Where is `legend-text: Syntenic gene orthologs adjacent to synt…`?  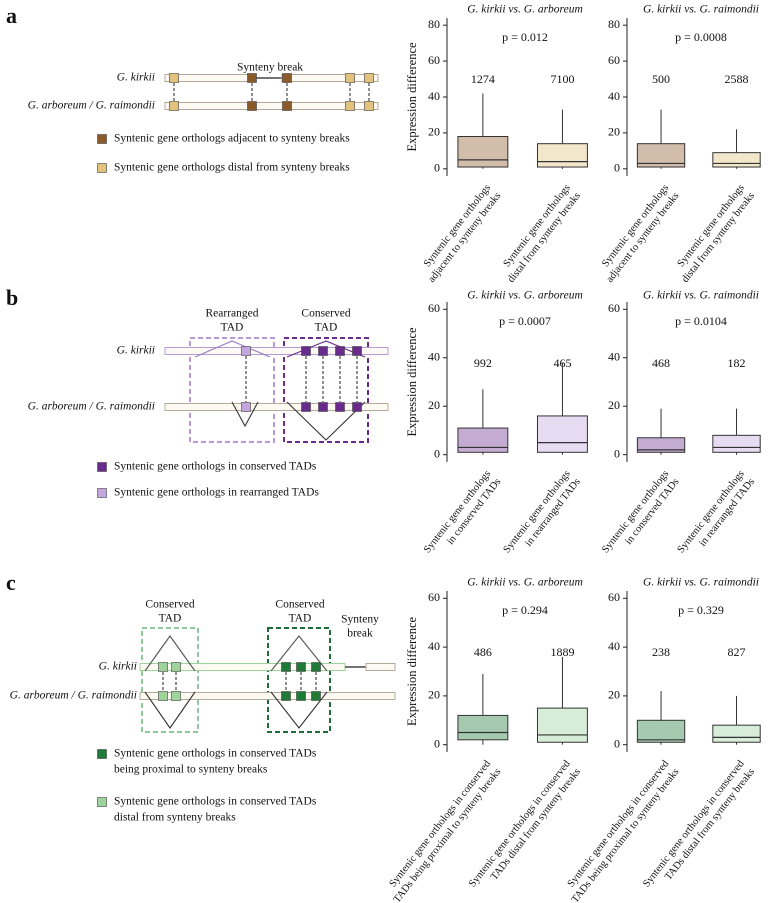 legend-text: Syntenic gene orthologs adjacent to synt… is located at coordinates (232, 139).